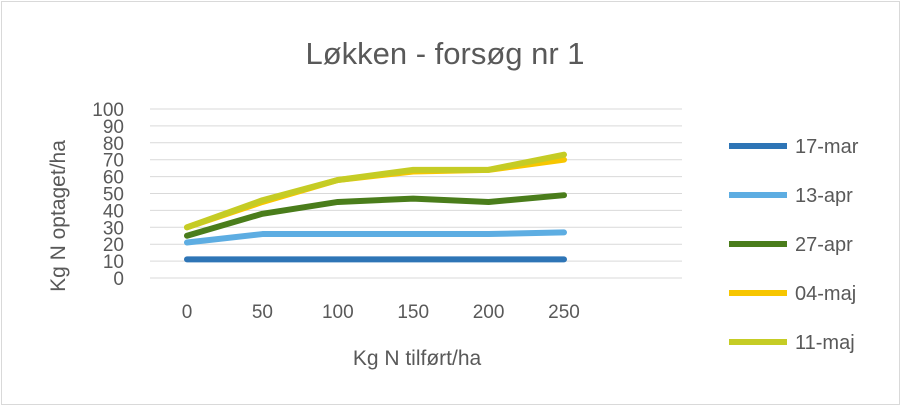  Describe the element at coordinates (113, 245) in the screenshot. I see `y-tick-label: 20` at that location.